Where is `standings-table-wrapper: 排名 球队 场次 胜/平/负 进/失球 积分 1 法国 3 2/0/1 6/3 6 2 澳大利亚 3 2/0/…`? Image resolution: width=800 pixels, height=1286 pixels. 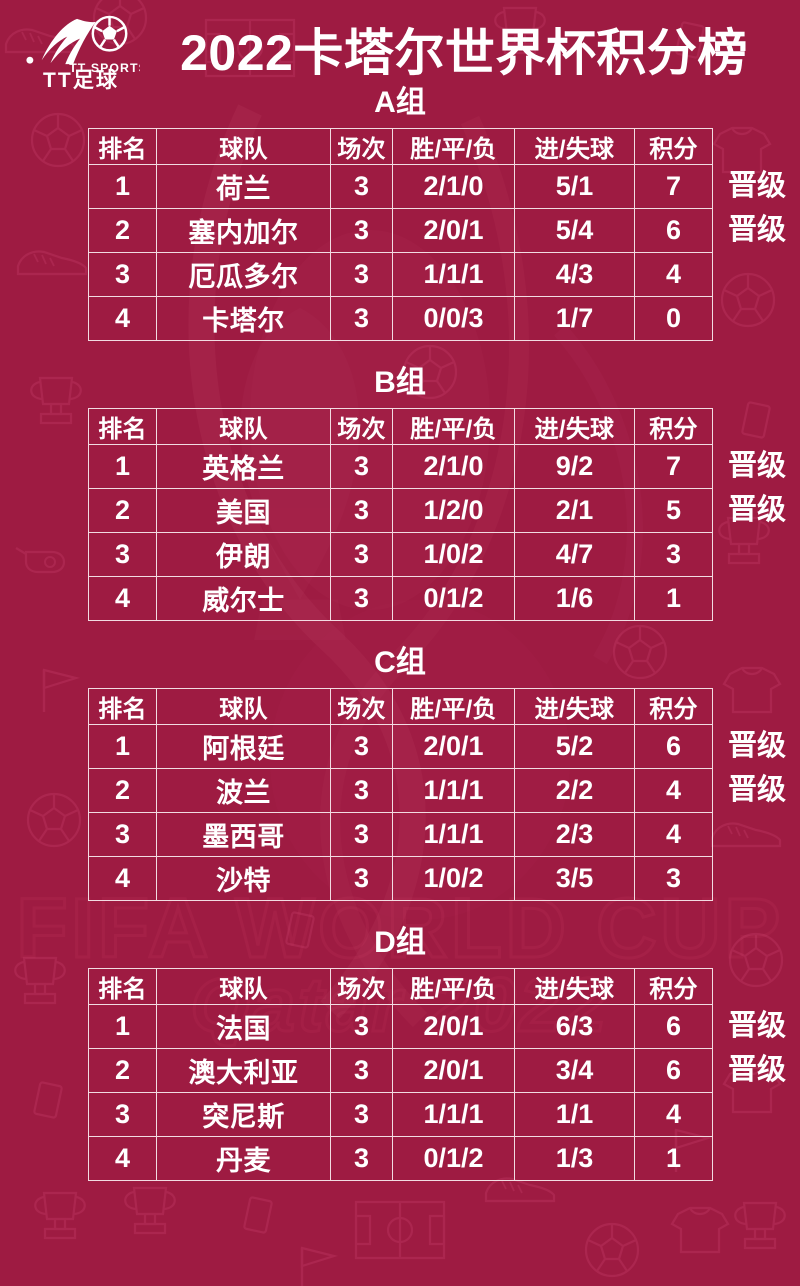 standings-table-wrapper: 排名 球队 场次 胜/平/负 进/失球 积分 1 法国 3 2/0/1 6/3 6 2 澳大利亚 3 2/0/… is located at coordinates (437, 1074).